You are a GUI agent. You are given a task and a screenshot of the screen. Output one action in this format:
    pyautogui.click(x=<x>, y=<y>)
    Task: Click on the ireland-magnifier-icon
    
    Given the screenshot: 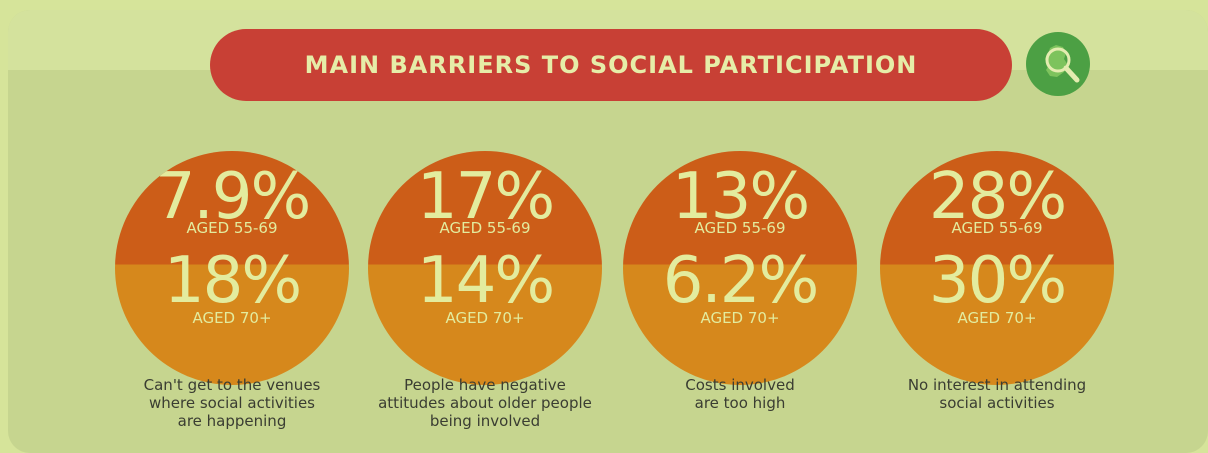 What is the action you would take?
    pyautogui.click(x=1058, y=64)
    